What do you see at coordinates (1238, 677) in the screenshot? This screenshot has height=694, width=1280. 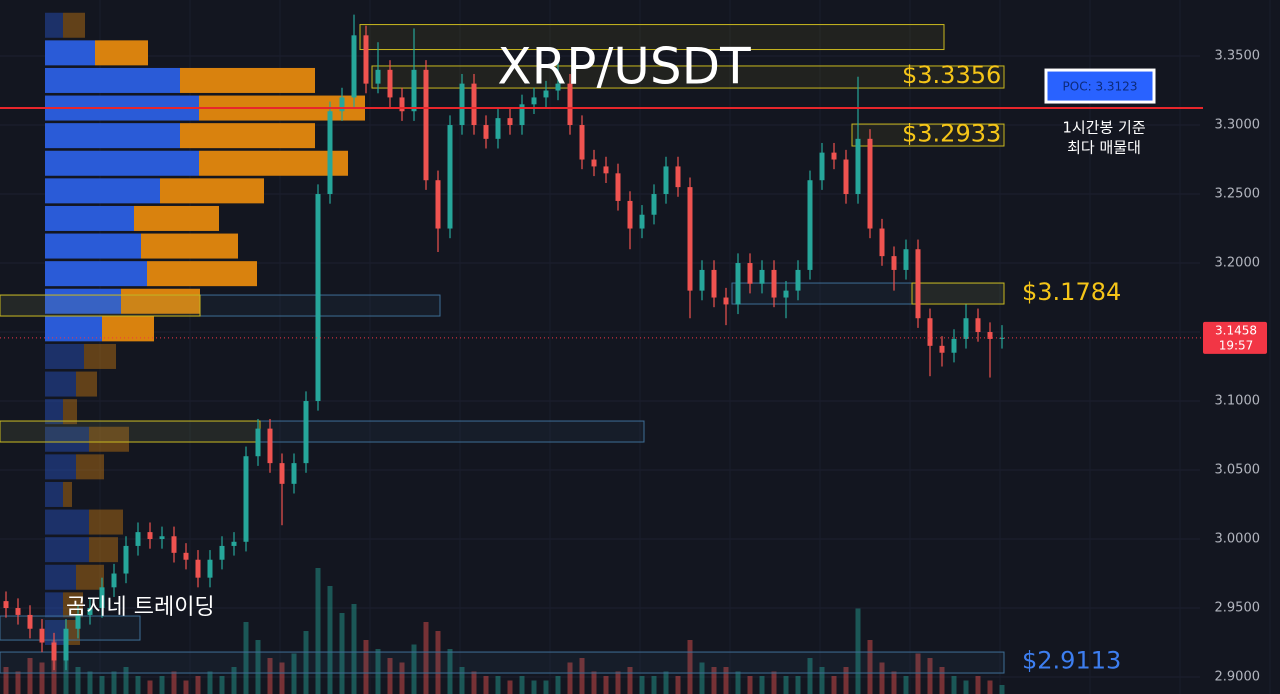 I see `y-tick-label: 2.9000` at bounding box center [1238, 677].